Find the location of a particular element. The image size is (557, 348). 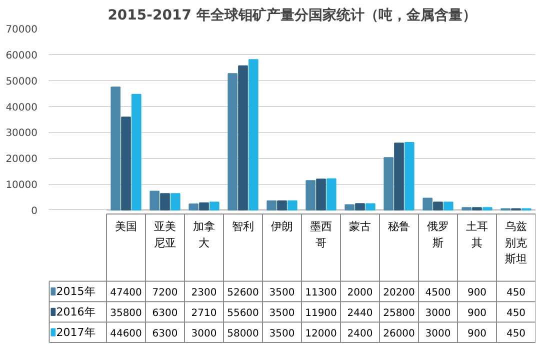

y-tick-label: 50000 is located at coordinates (22, 82).